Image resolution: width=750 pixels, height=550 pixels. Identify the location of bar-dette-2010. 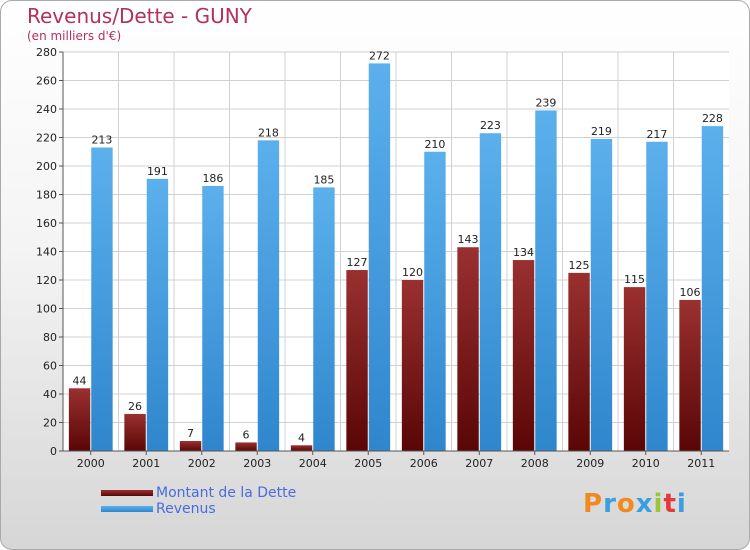
(634, 369).